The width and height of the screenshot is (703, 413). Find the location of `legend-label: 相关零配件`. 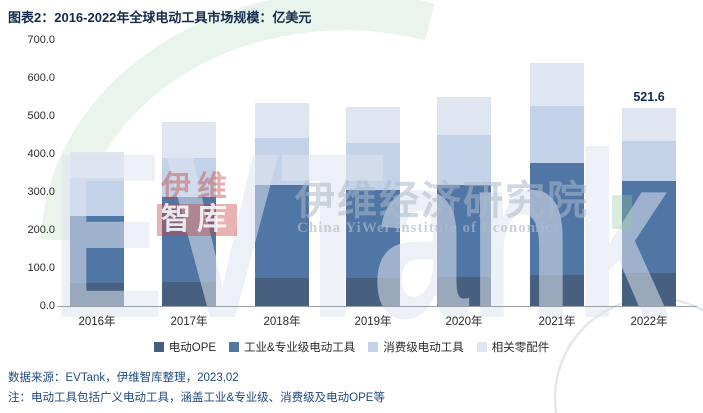

legend-label: 相关零配件 is located at coordinates (520, 348).